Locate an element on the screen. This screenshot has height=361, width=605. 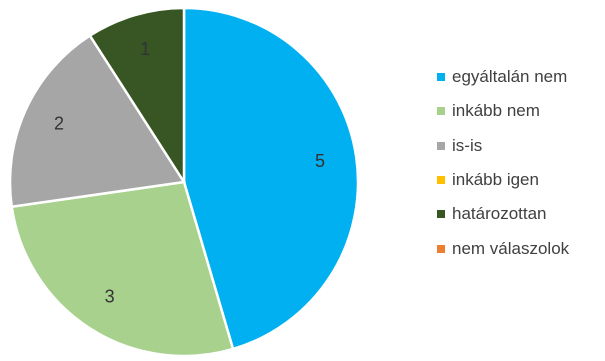
legend-item: inkább nem is located at coordinates (521, 111).